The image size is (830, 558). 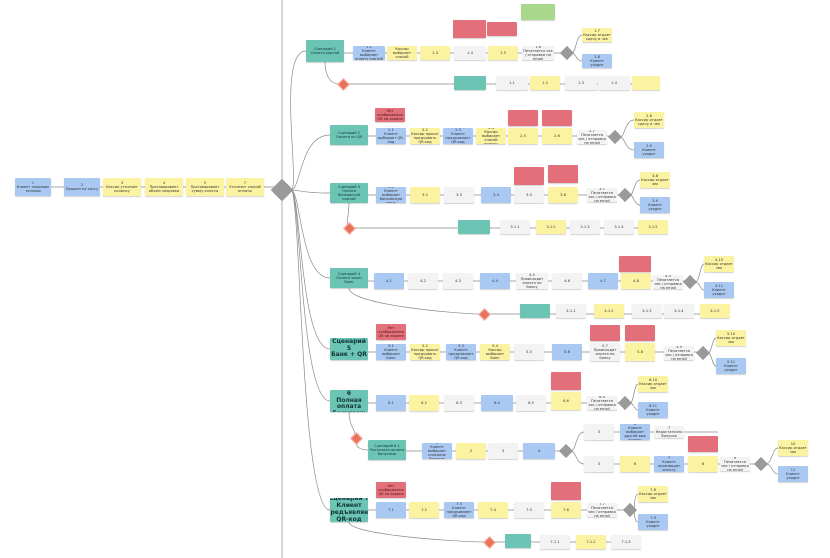 I want to click on cashier-step: 8, so click(x=703, y=464).